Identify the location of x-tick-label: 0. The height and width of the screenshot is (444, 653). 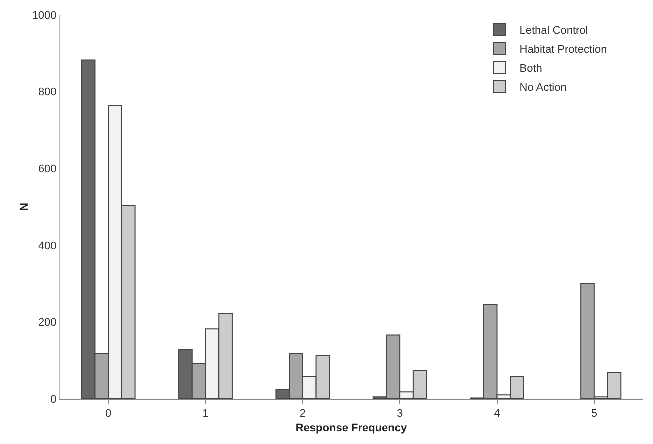
(109, 414).